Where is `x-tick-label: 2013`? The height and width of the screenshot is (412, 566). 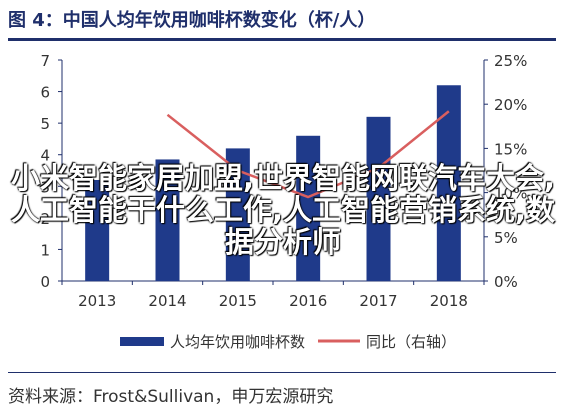 x-tick-label: 2013 is located at coordinates (97, 301).